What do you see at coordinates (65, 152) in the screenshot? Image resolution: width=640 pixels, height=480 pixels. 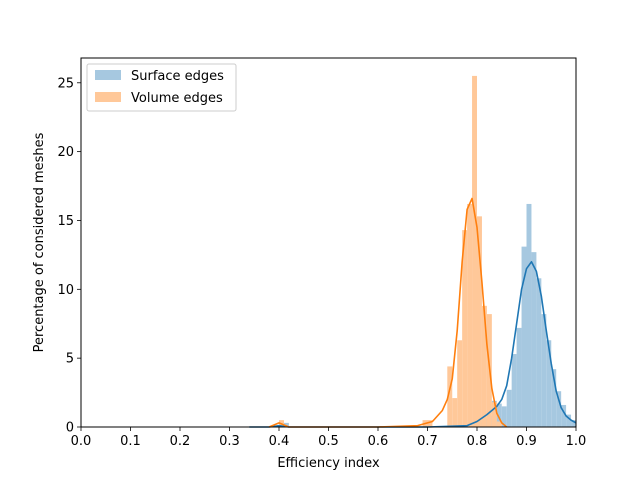 I see `y-tick-label: 20` at bounding box center [65, 152].